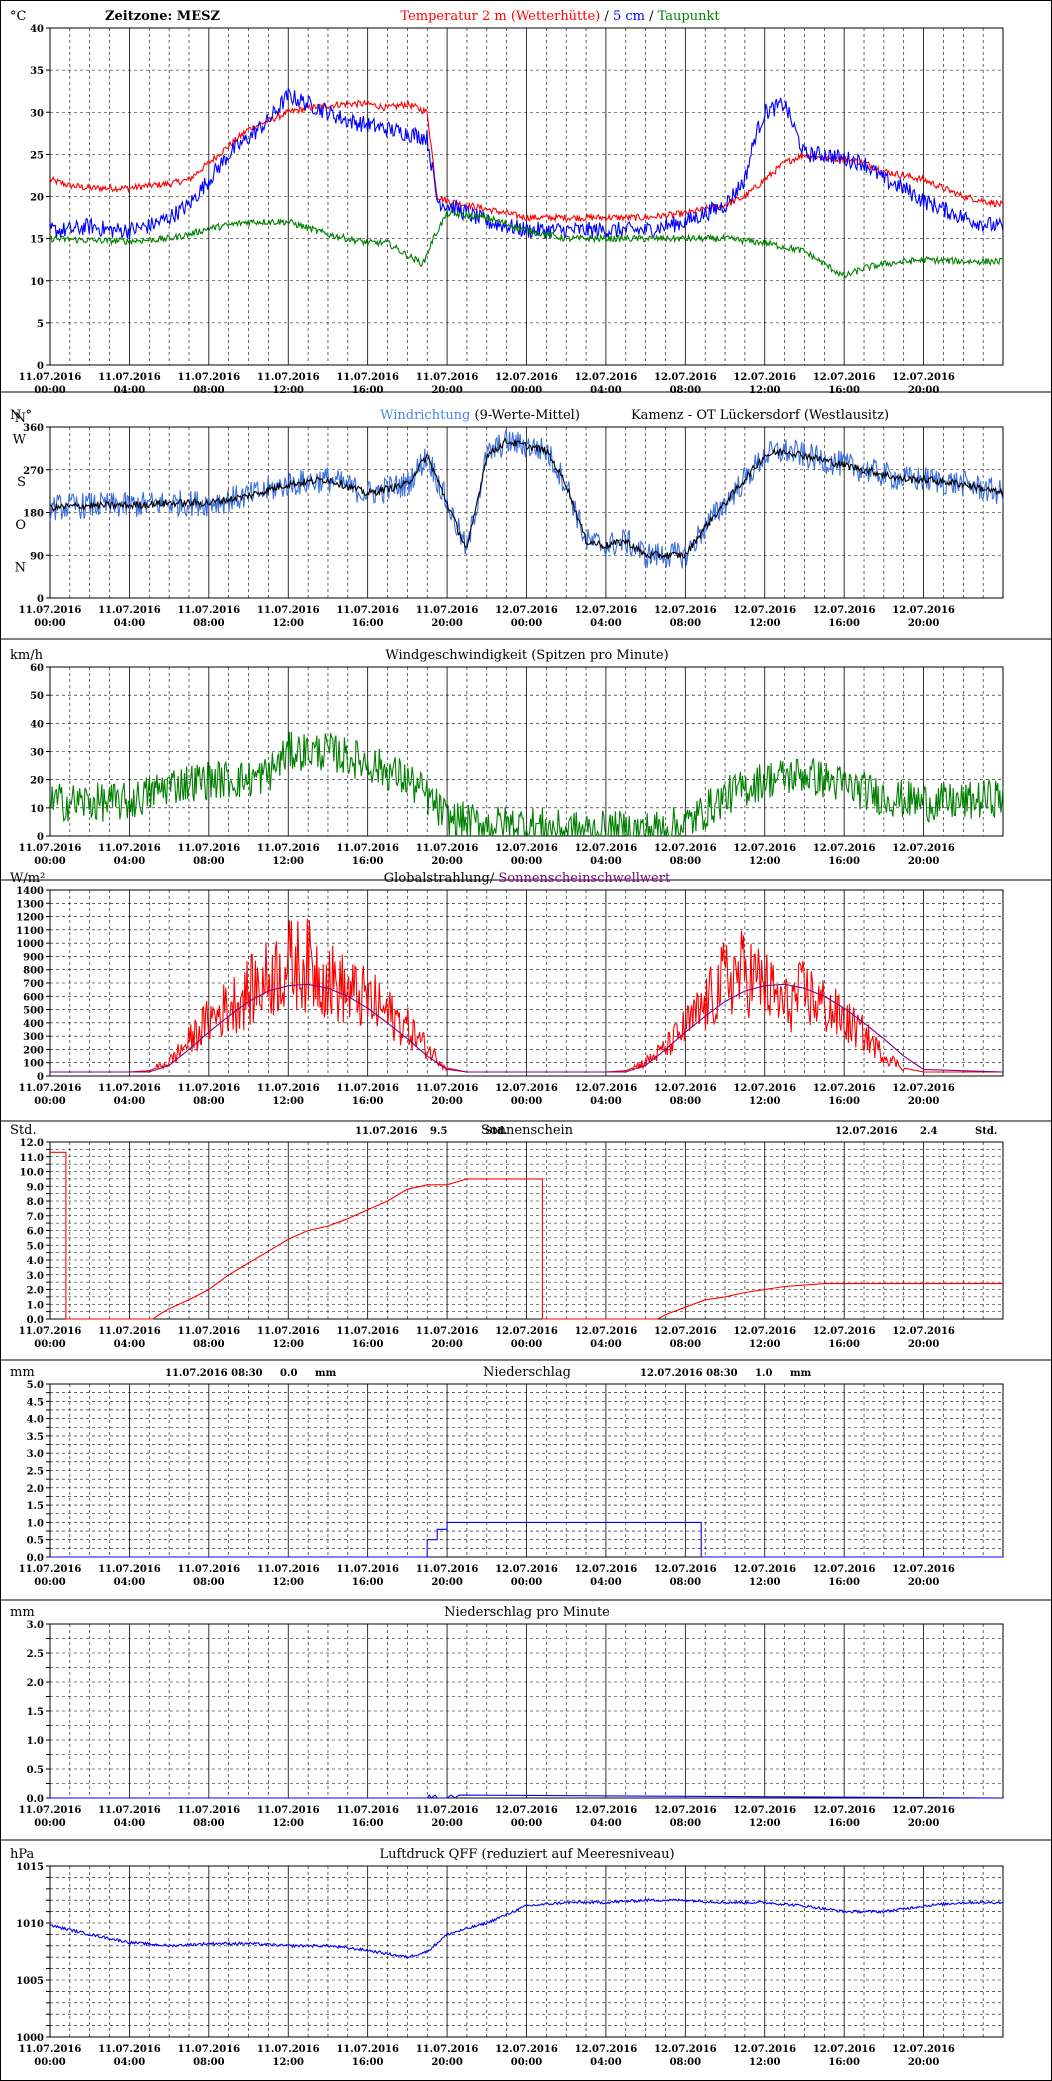  What do you see at coordinates (527, 1612) in the screenshot?
I see `chart-title-part: Niederschlag pro Minute` at bounding box center [527, 1612].